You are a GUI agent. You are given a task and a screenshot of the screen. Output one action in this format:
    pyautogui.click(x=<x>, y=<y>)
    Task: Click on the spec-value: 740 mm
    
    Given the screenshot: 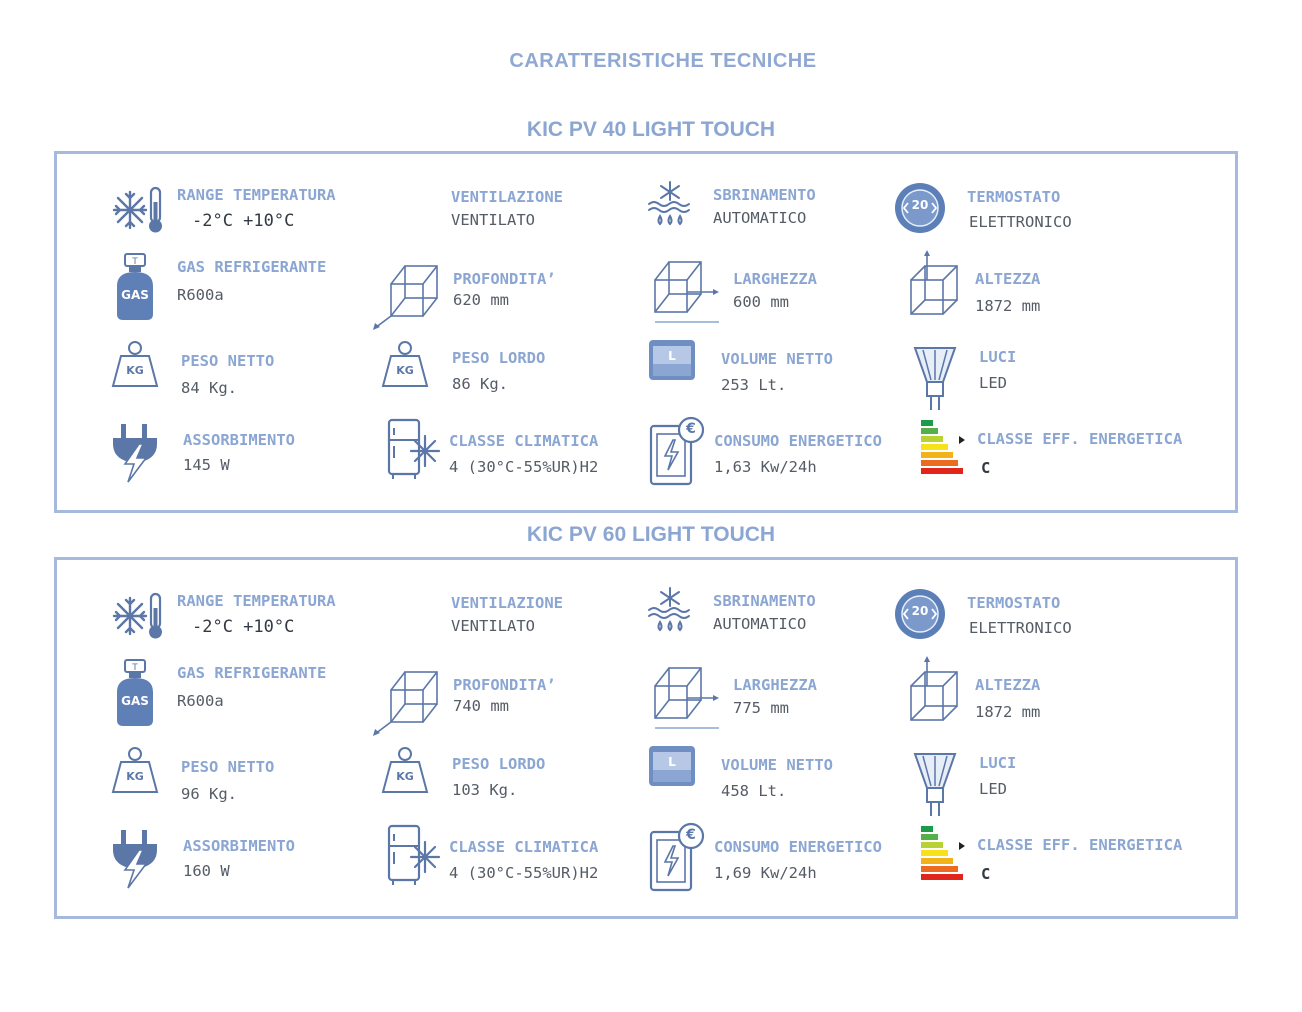 What is the action you would take?
    pyautogui.click(x=481, y=706)
    